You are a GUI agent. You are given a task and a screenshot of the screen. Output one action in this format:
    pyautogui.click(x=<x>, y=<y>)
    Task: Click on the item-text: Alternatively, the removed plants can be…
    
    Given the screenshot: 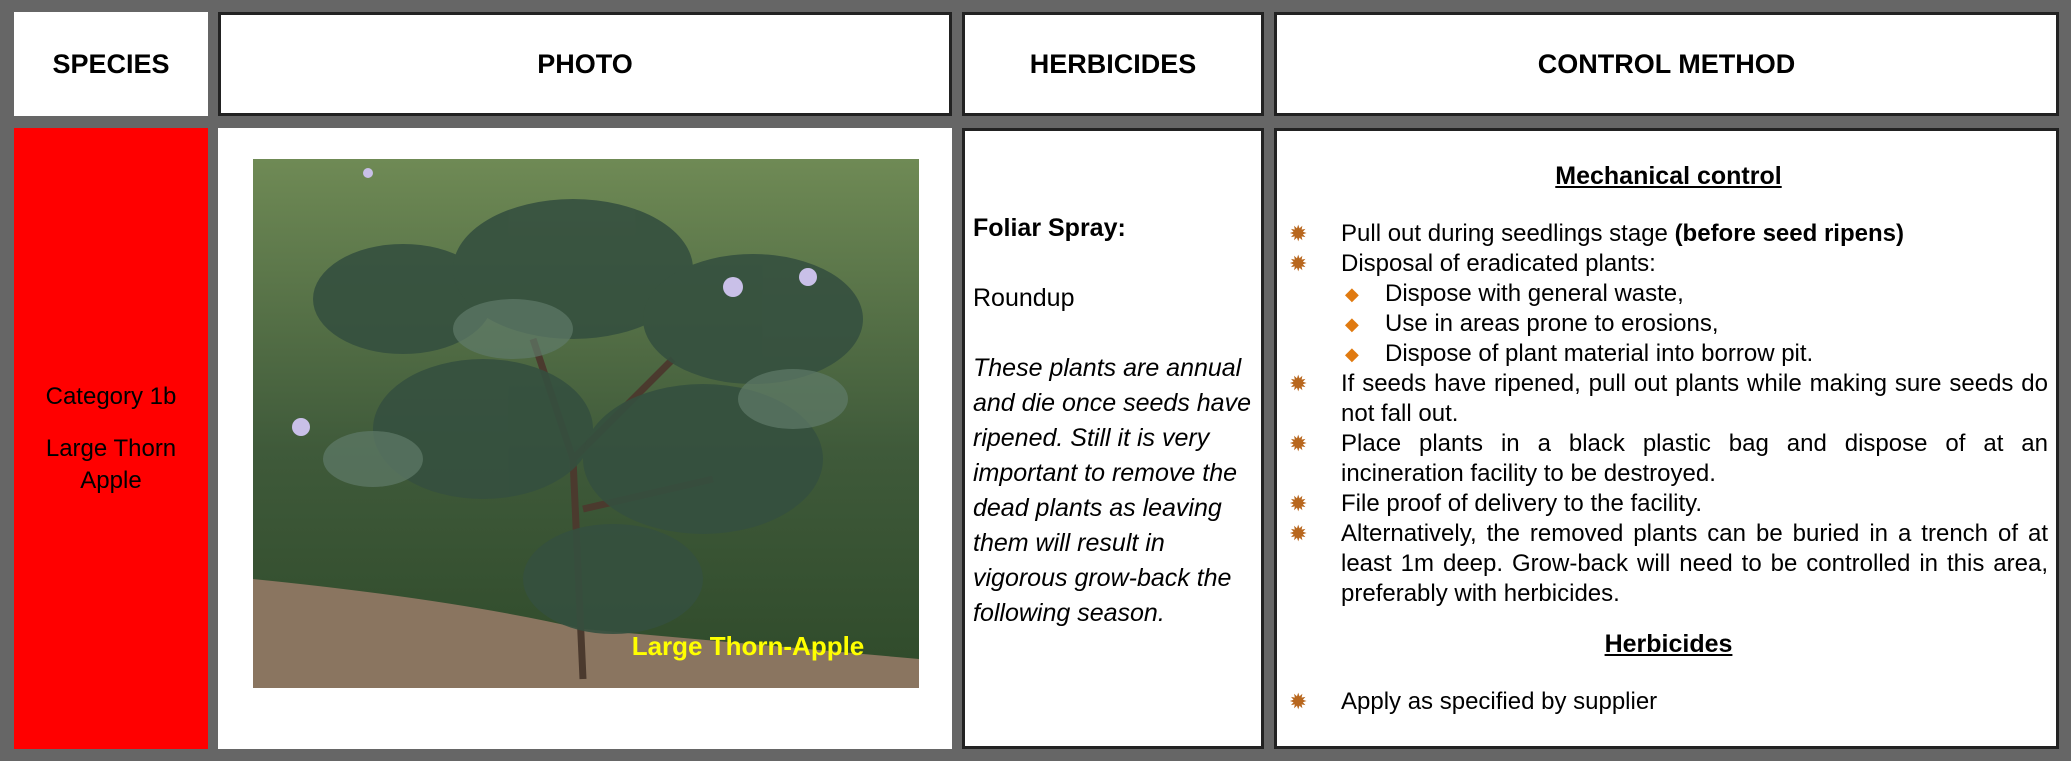 What is the action you would take?
    pyautogui.click(x=1694, y=563)
    